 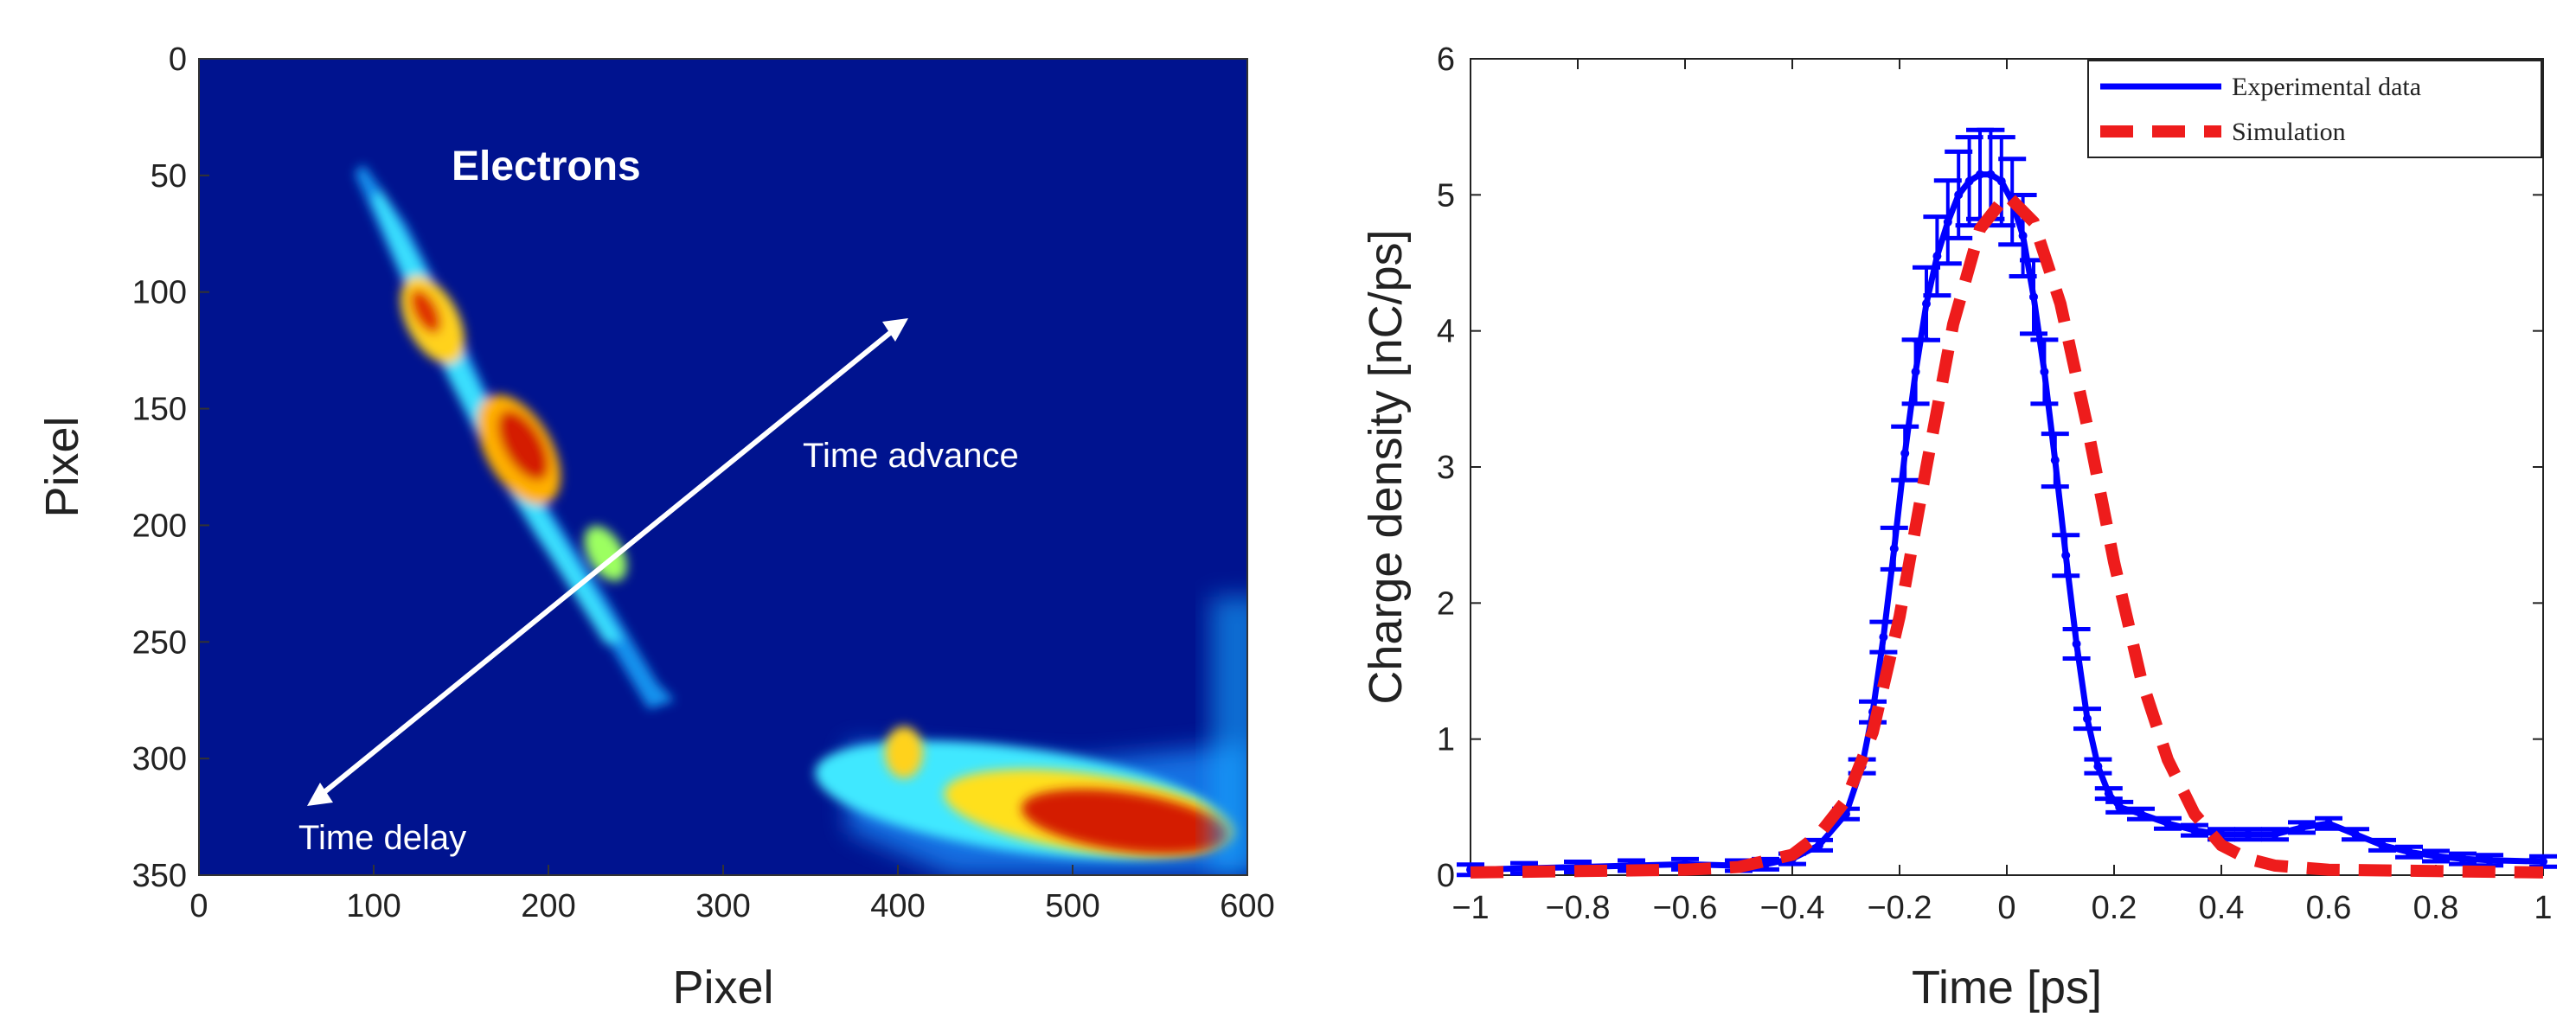 What do you see at coordinates (1446, 60) in the screenshot?
I see `line-y-tick-label: 6` at bounding box center [1446, 60].